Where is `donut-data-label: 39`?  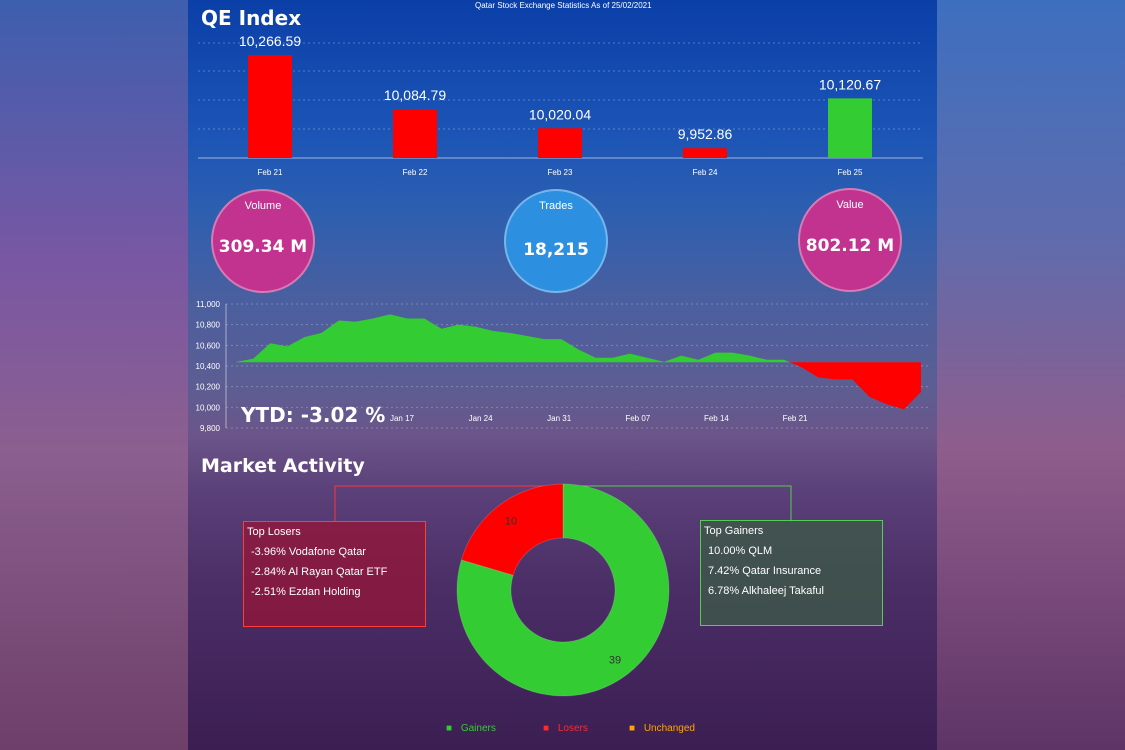
donut-data-label: 39 is located at coordinates (615, 661).